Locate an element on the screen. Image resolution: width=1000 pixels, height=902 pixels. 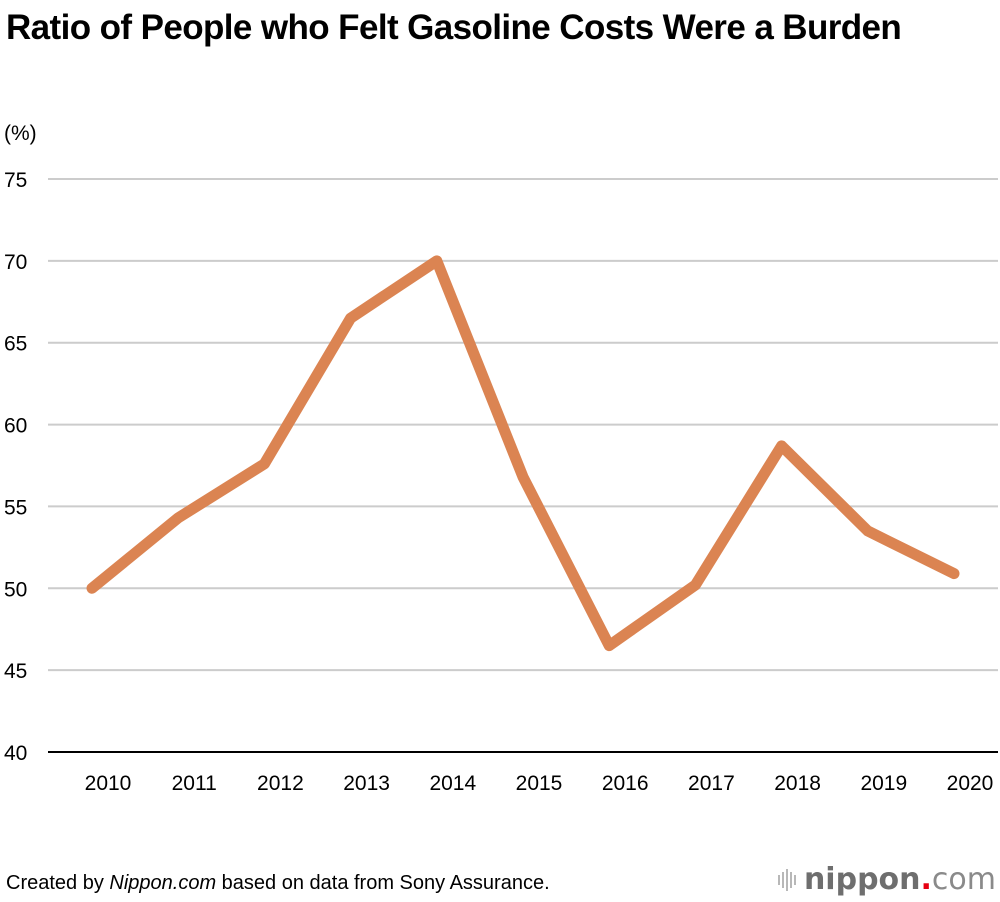
y-tick-label: 55 is located at coordinates (15, 507).